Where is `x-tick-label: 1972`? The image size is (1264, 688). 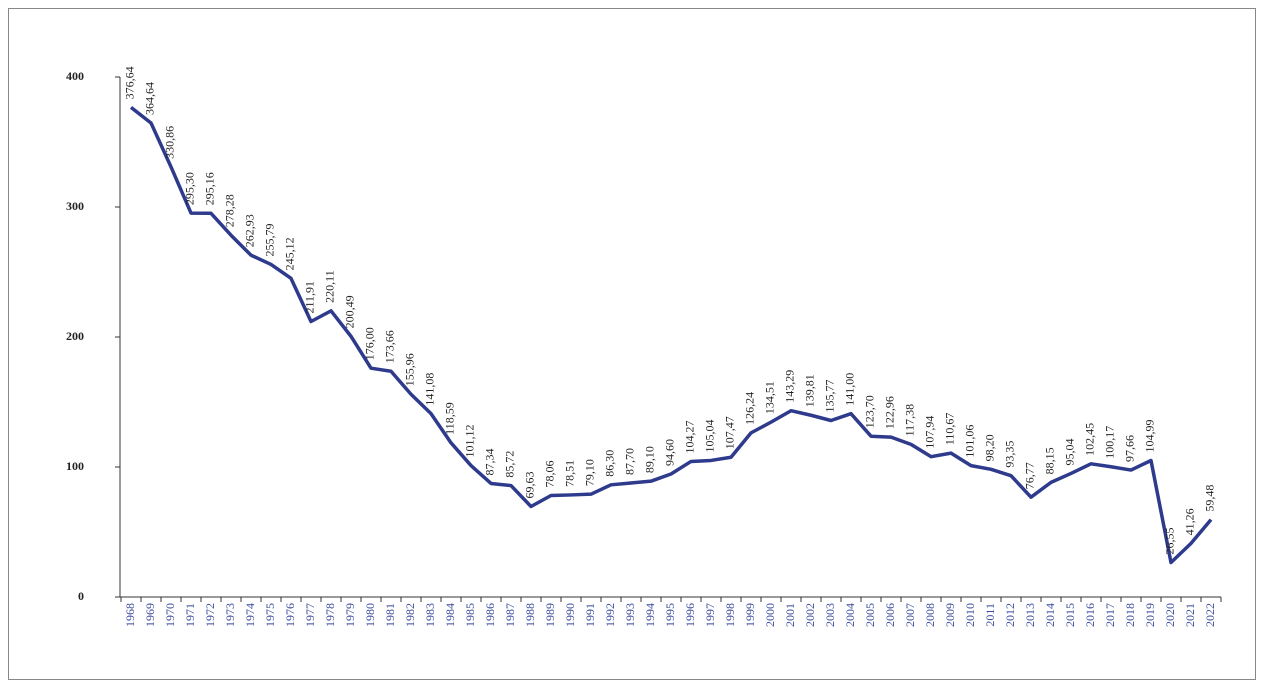 x-tick-label: 1972 is located at coordinates (210, 615).